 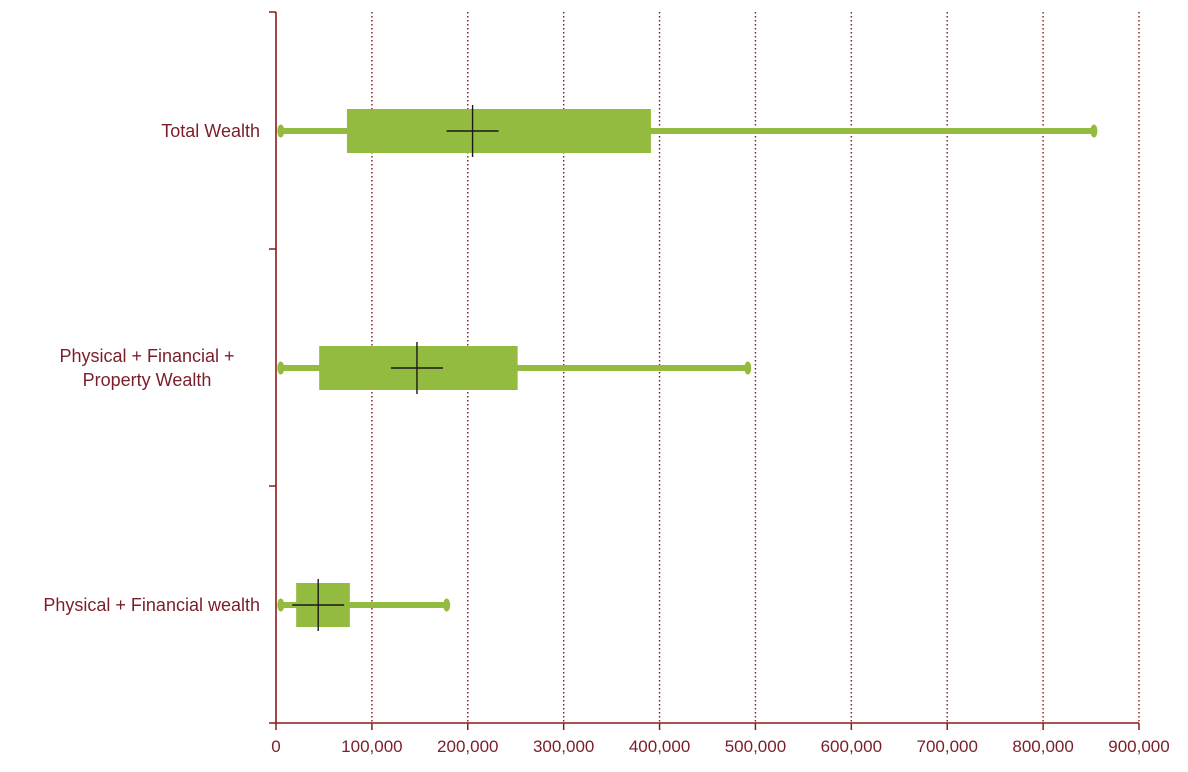 What do you see at coordinates (1042, 746) in the screenshot?
I see `x-tick-label: 800,000` at bounding box center [1042, 746].